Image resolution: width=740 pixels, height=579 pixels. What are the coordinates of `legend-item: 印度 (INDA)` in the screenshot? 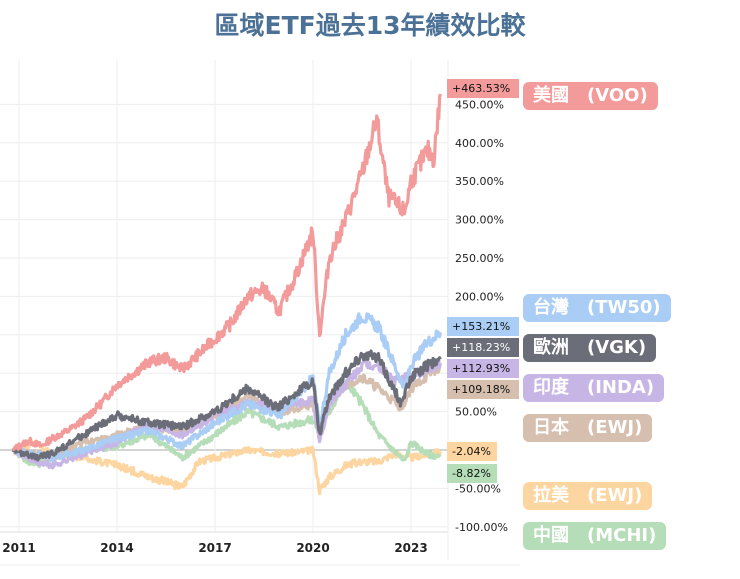 It's located at (594, 388).